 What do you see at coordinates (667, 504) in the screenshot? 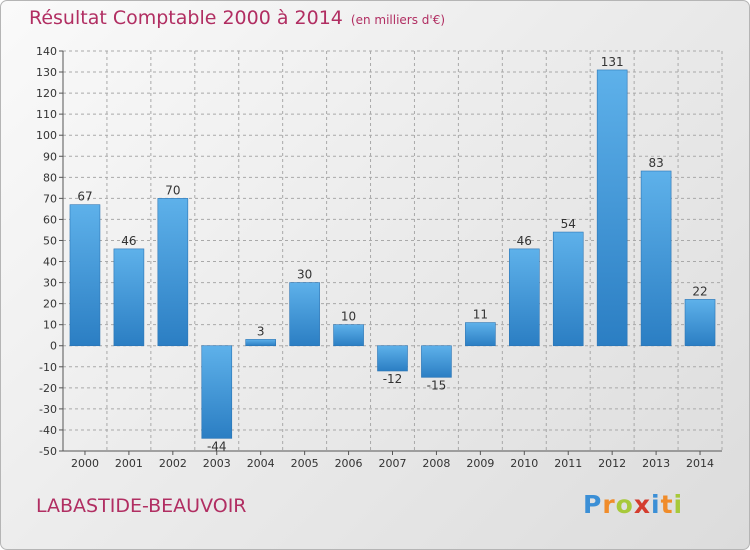
I see `logo-letter: t` at bounding box center [667, 504].